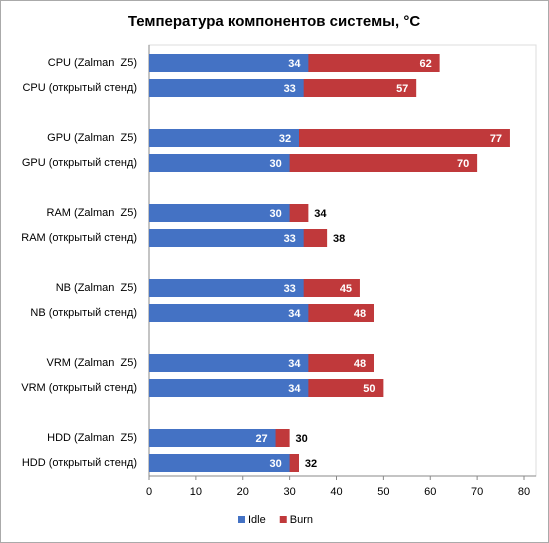 The image size is (549, 543). Describe the element at coordinates (339, 239) in the screenshot. I see `value-label: 38` at that location.